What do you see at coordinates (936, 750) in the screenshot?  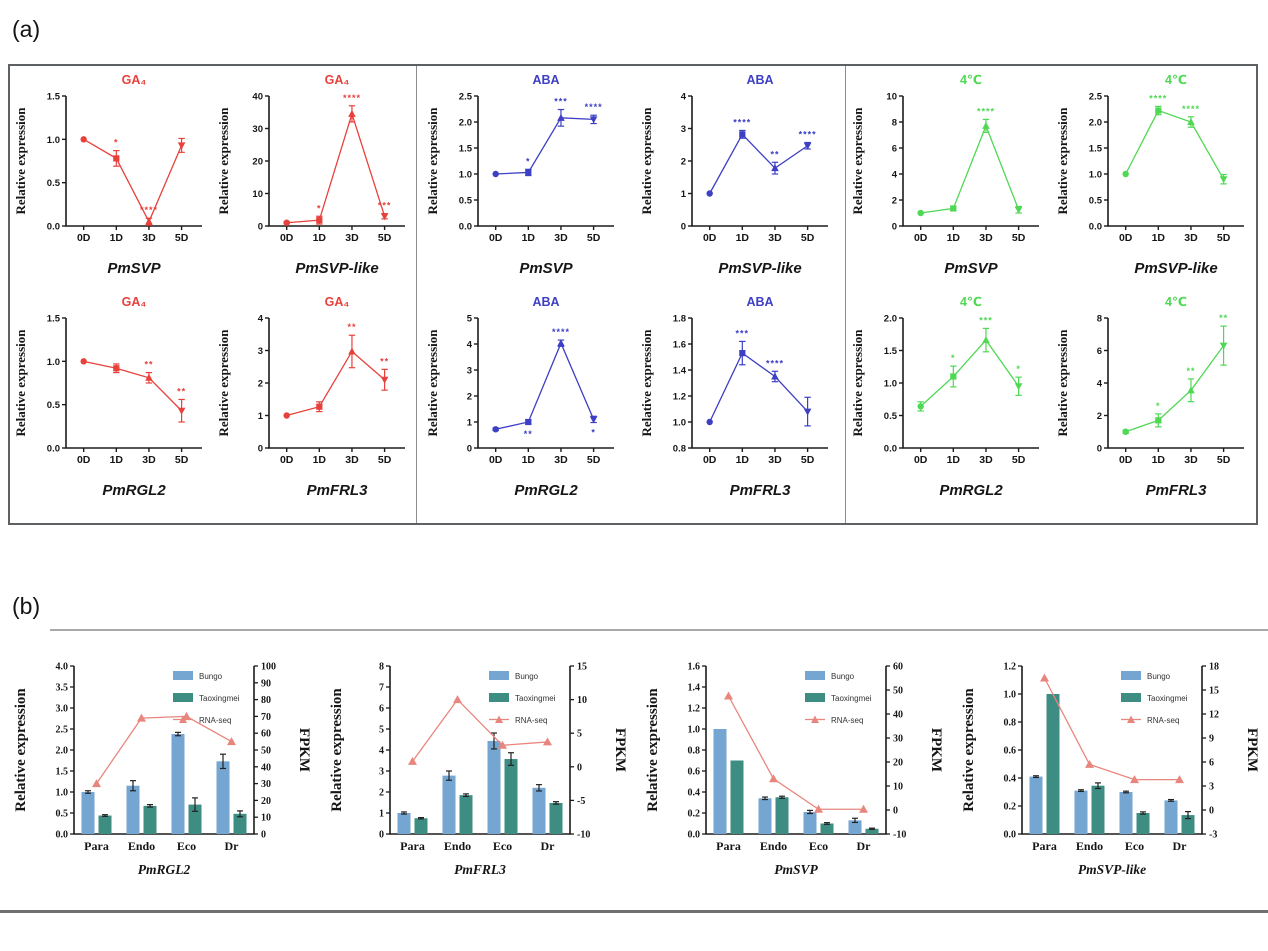 I see `right-axis-label: FPKM` at bounding box center [936, 750].